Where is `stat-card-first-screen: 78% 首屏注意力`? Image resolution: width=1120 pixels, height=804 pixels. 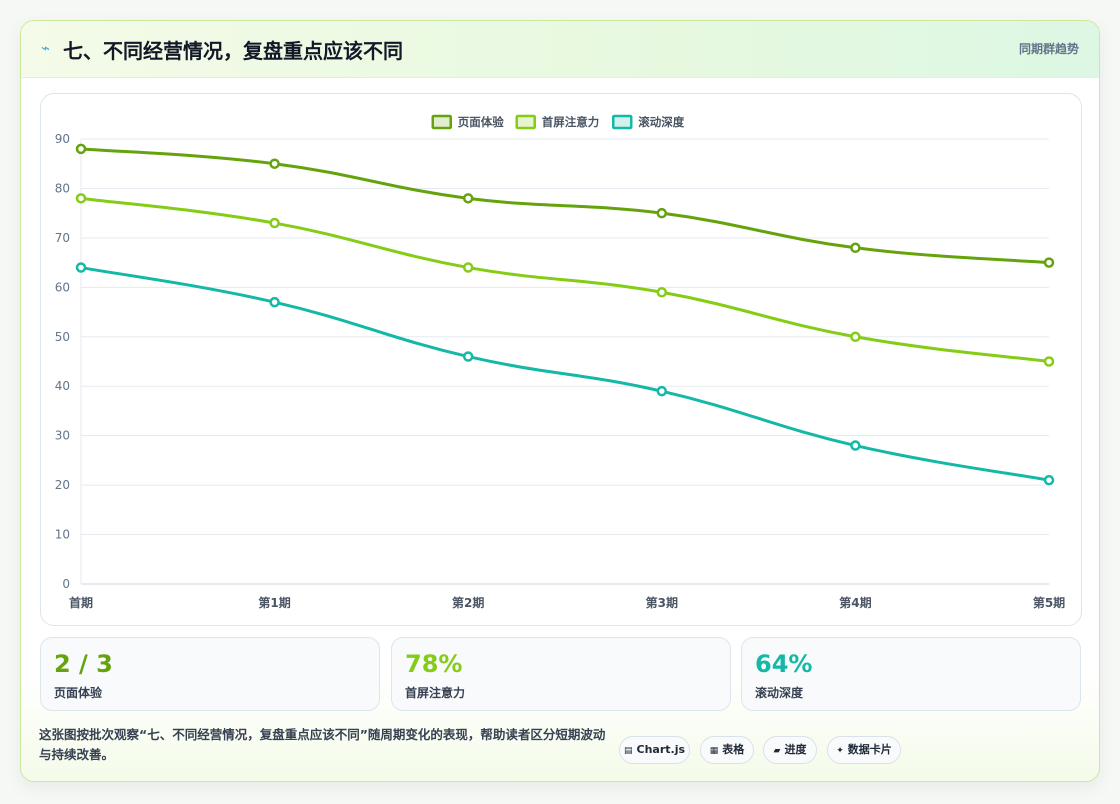
stat-card-first-screen: 78% 首屏注意力 is located at coordinates (561, 674).